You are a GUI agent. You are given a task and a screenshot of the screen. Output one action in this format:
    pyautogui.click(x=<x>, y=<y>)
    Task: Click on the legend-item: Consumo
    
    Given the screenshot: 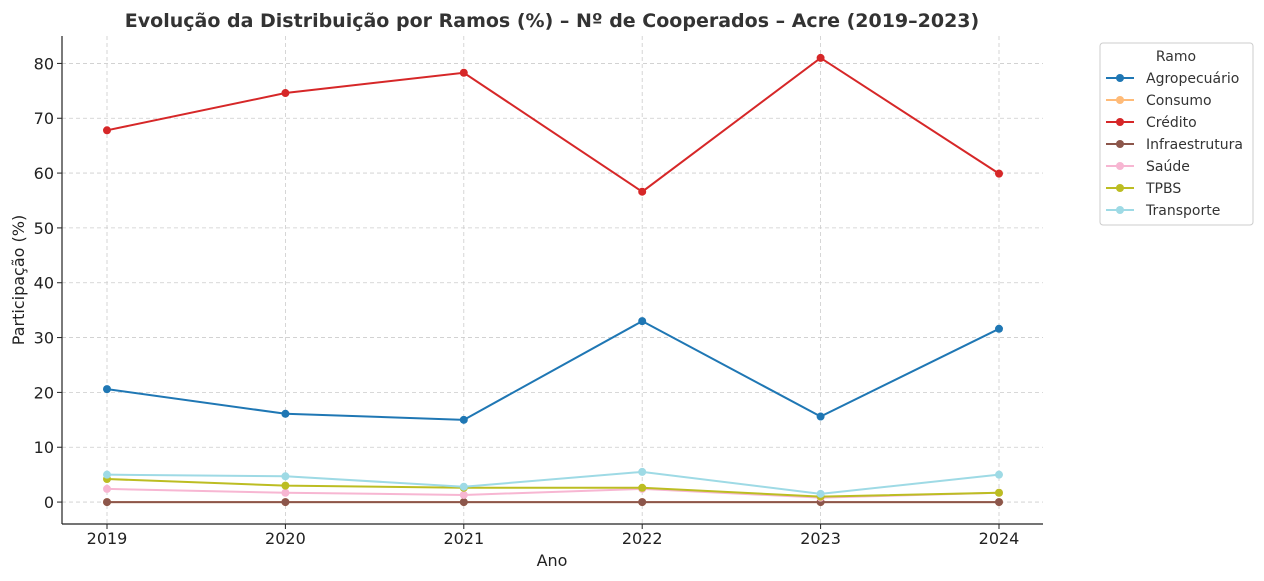 What is the action you would take?
    pyautogui.click(x=1159, y=101)
    